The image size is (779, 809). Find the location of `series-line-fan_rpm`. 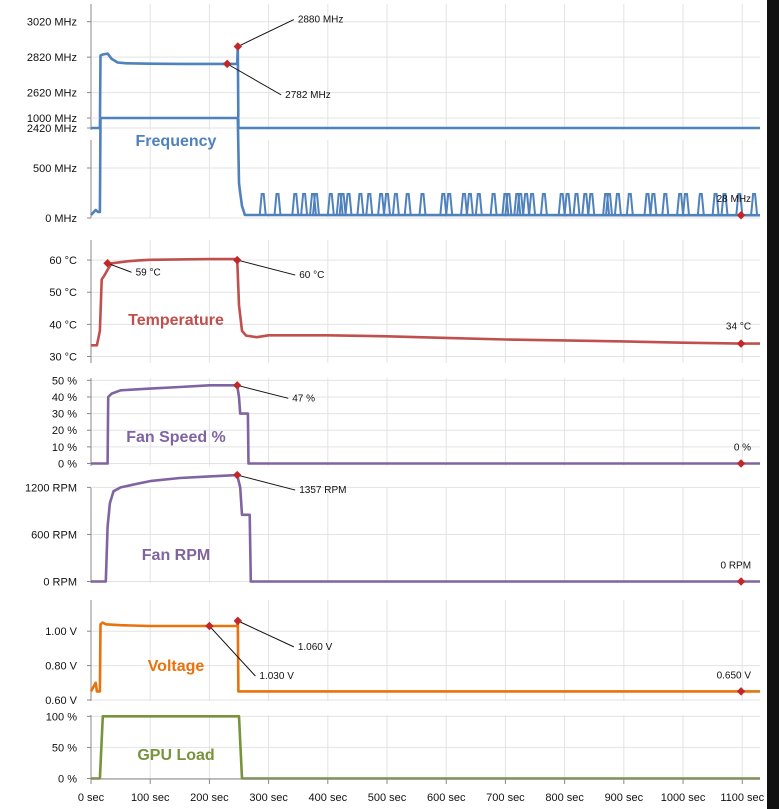

series-line-fan_rpm is located at coordinates (425, 528).